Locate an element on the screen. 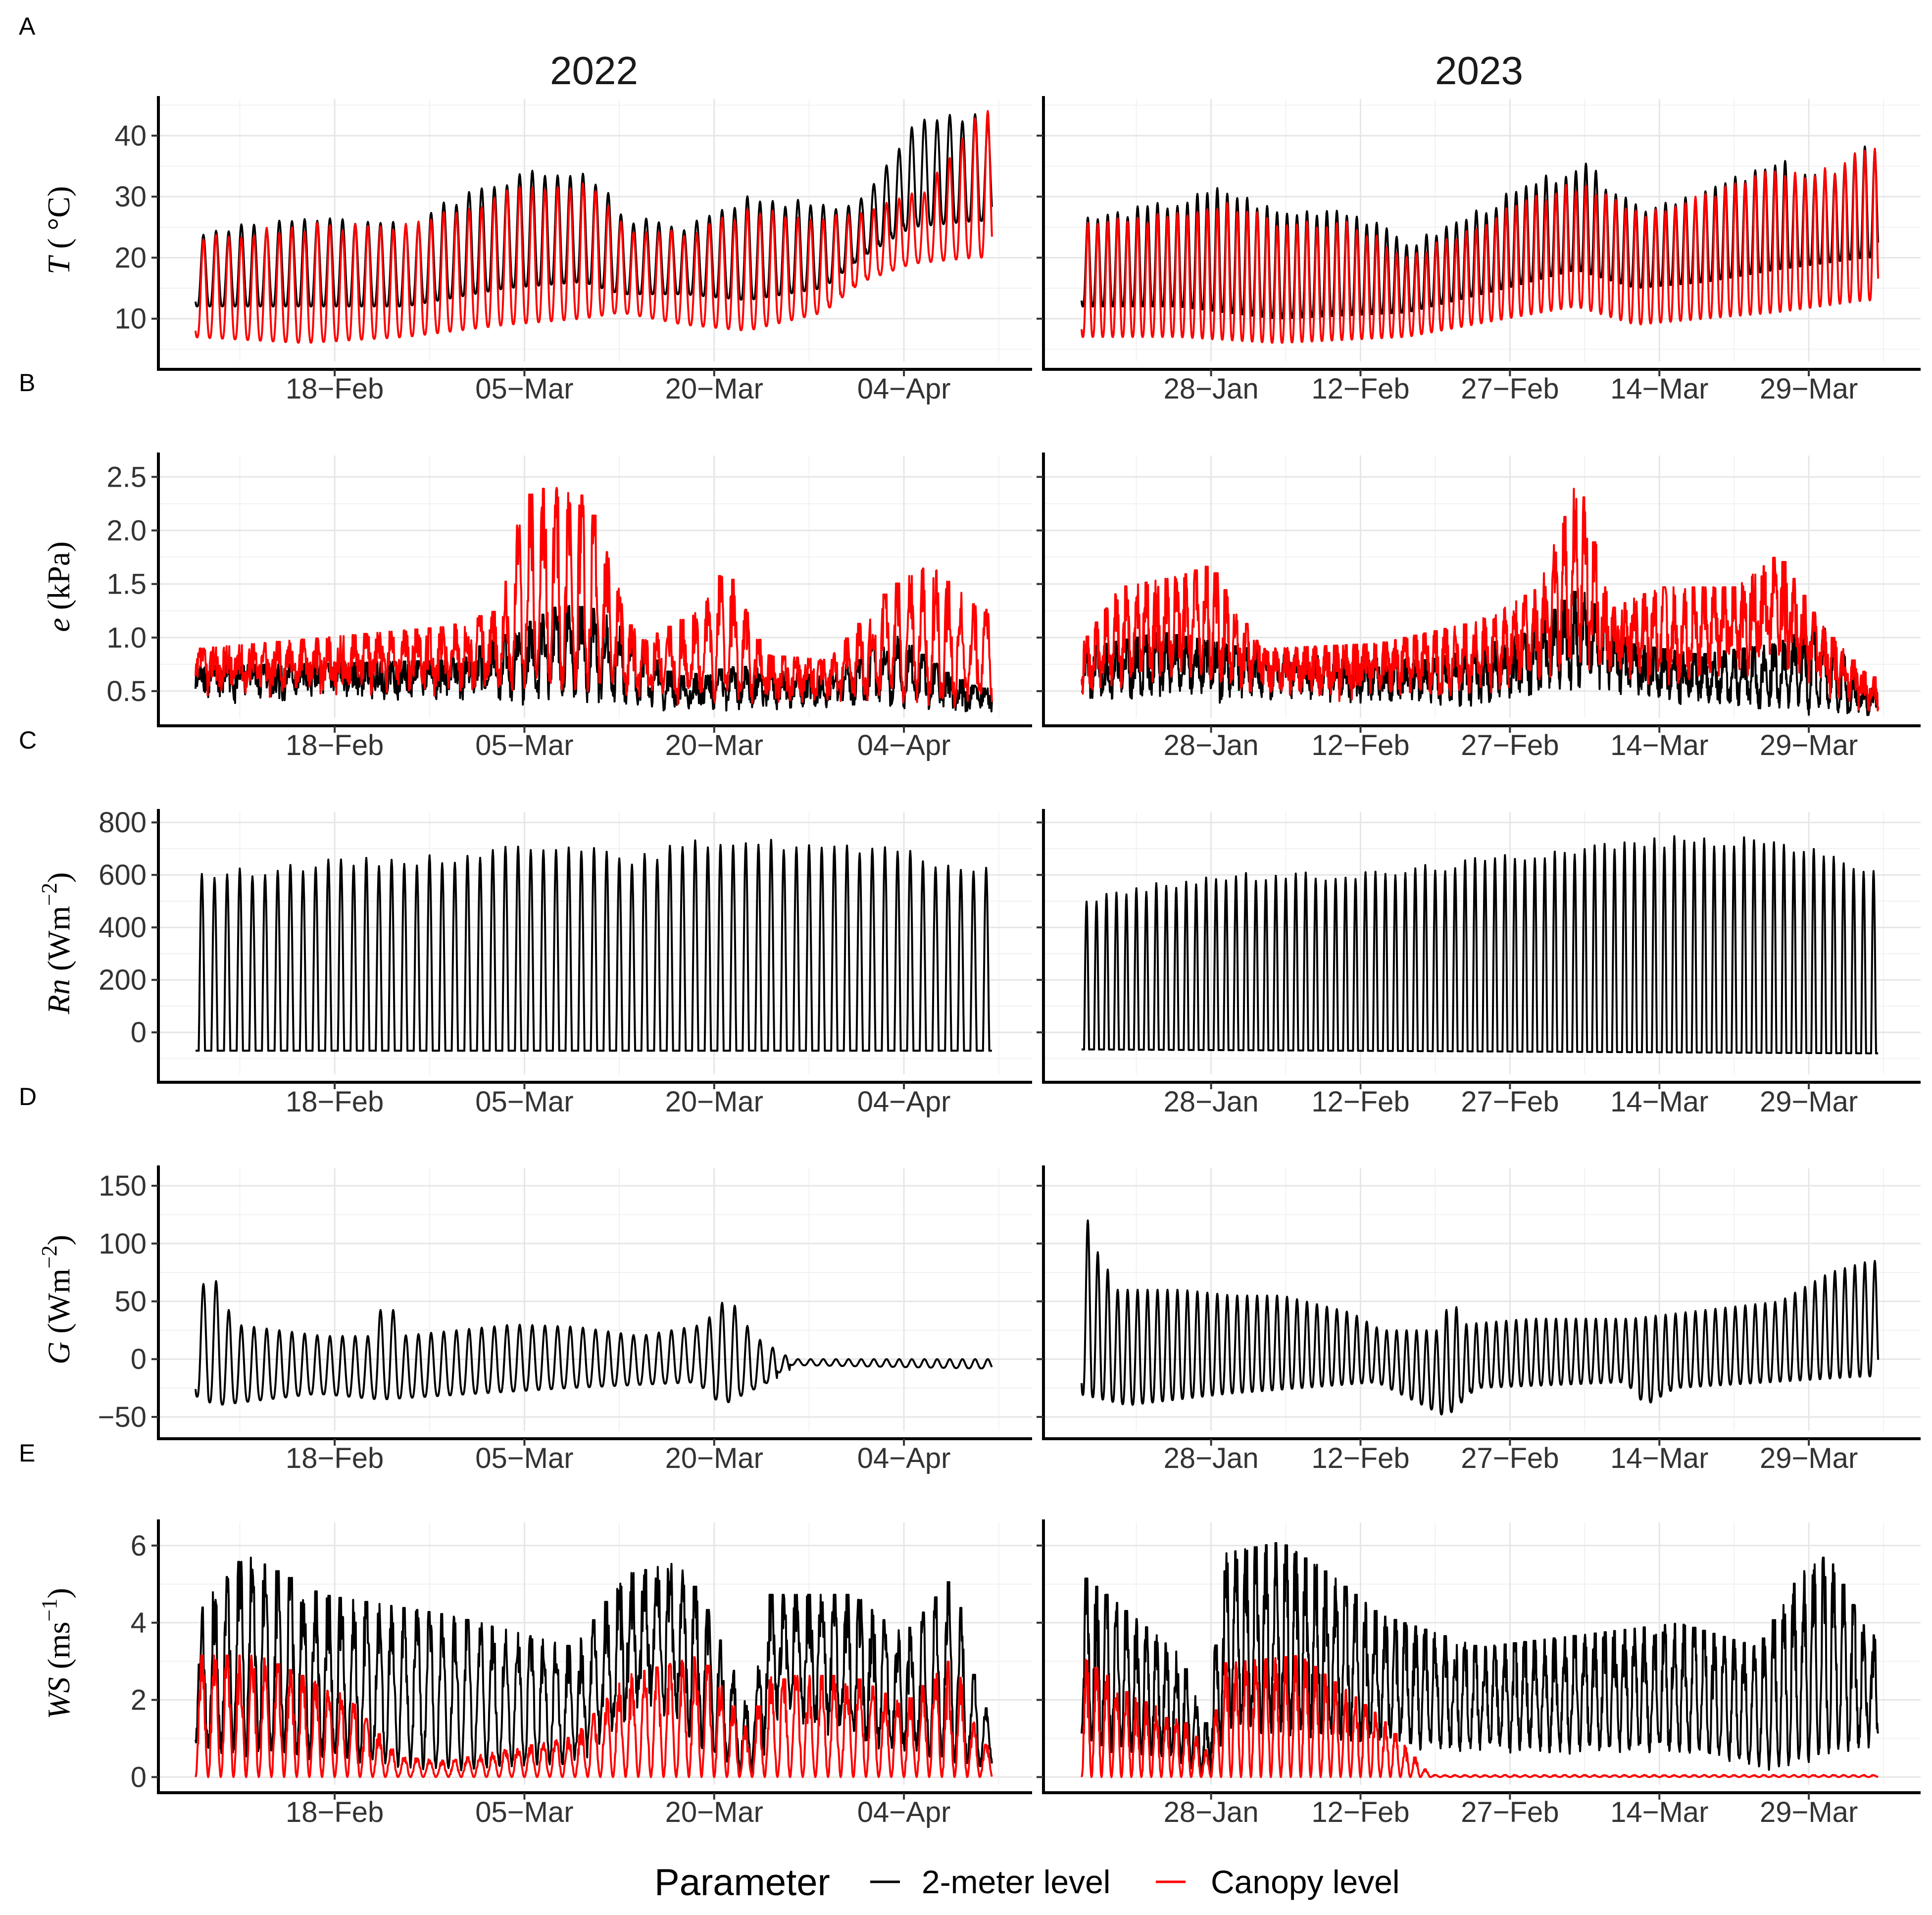 The image size is (1932, 1915). y-axis-close-E: ) is located at coordinates (58, 1593).